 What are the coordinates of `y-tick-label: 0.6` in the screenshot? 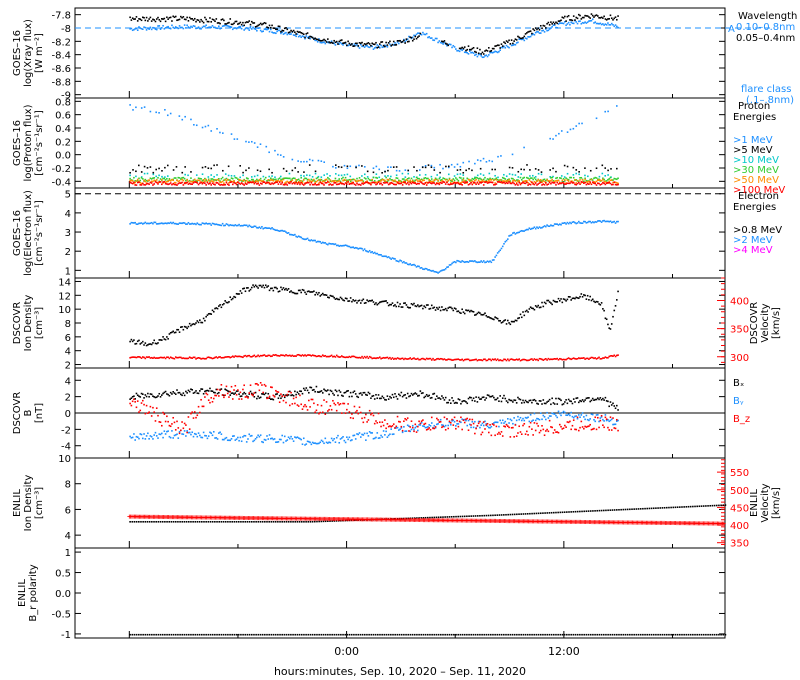 It's located at (63, 116).